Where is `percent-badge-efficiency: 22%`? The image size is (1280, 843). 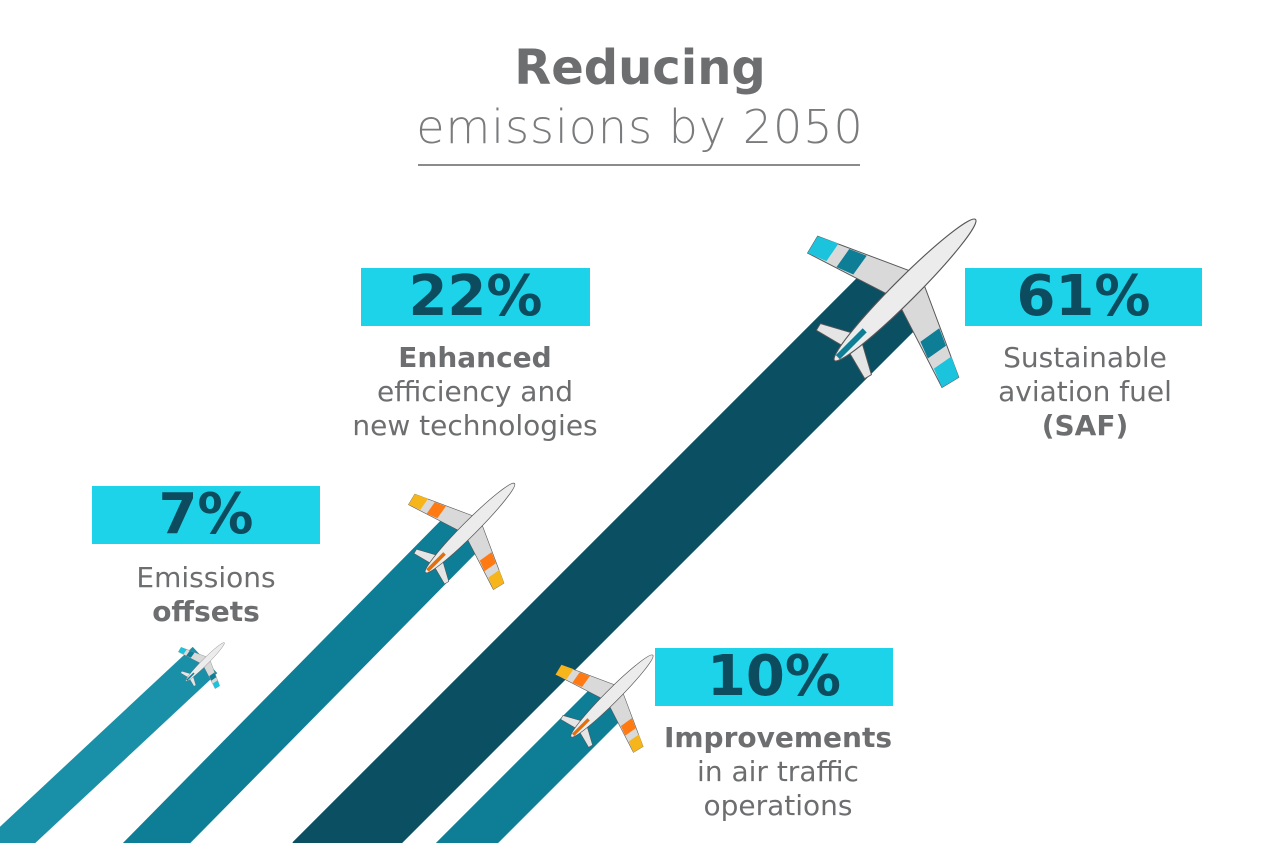
percent-badge-efficiency: 22% is located at coordinates (475, 297).